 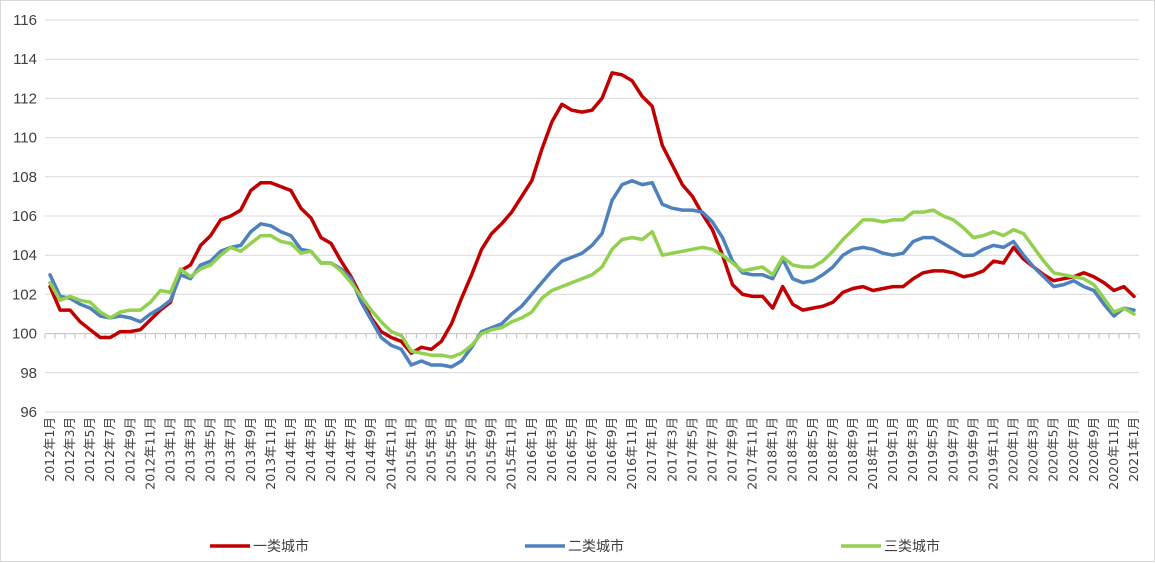 What do you see at coordinates (450, 449) in the screenshot?
I see `x-tick-label: 2015年5月` at bounding box center [450, 449].